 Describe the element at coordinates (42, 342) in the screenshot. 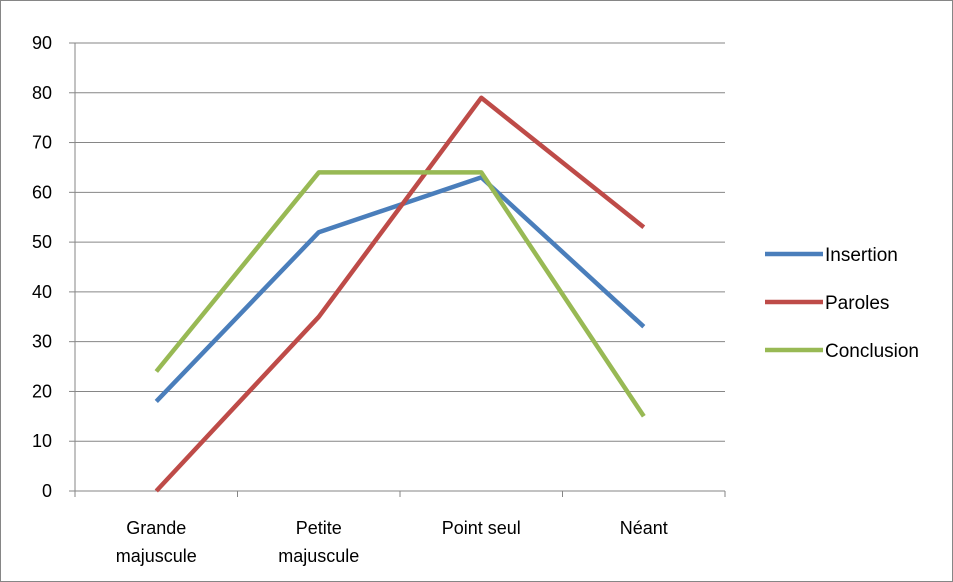

I see `y-tick-label: 30` at that location.